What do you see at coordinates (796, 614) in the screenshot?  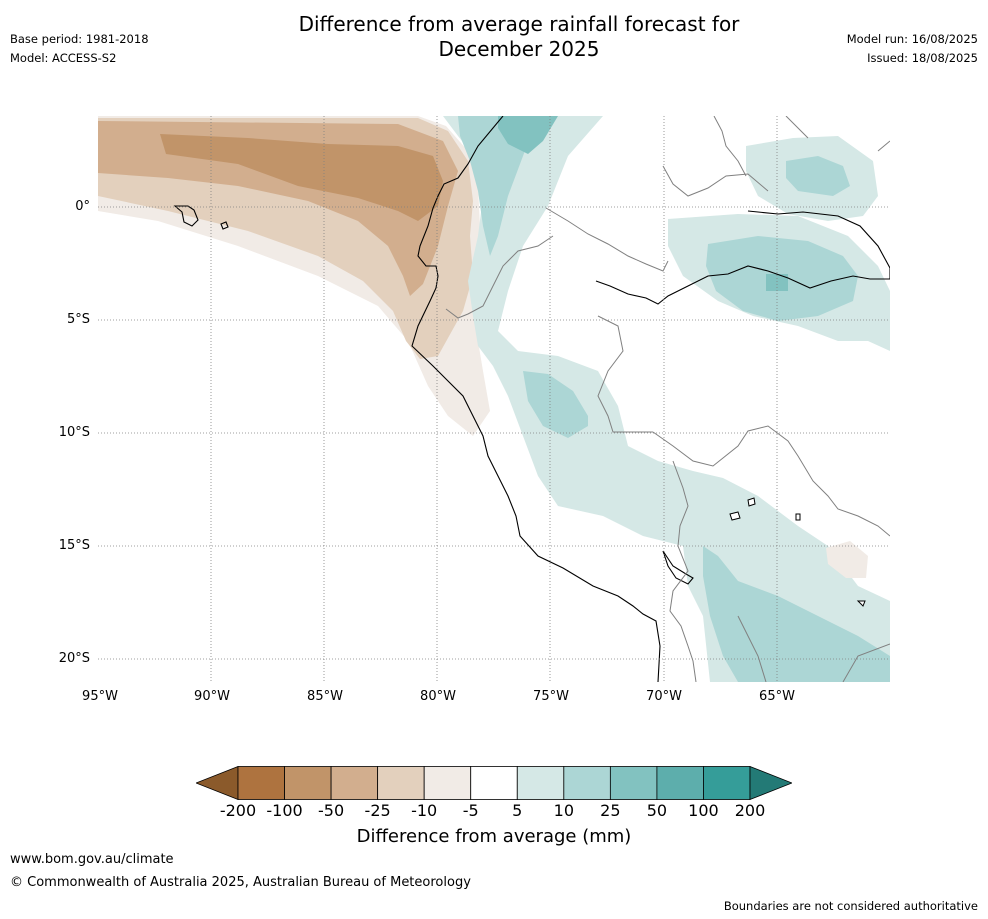 I see `anomaly-region-wet-east-25c` at bounding box center [796, 614].